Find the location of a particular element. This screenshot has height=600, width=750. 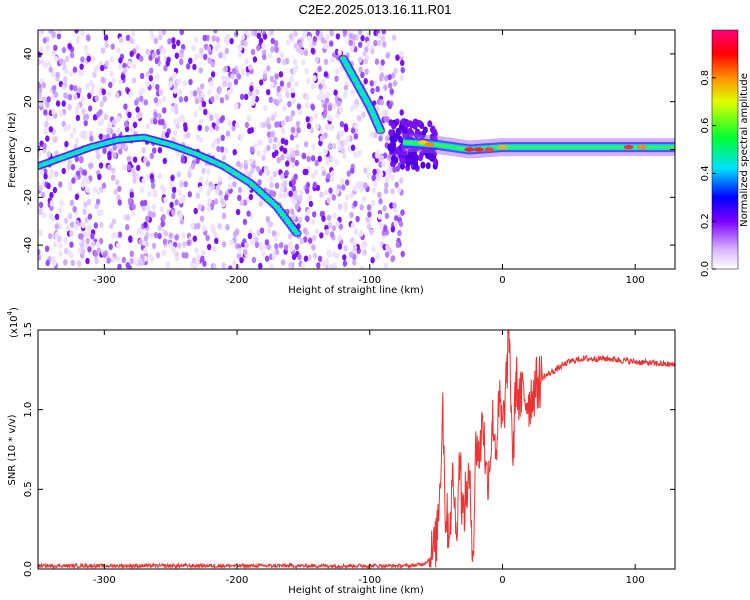

colorbar-tick-label: 0.2 is located at coordinates (705, 221).